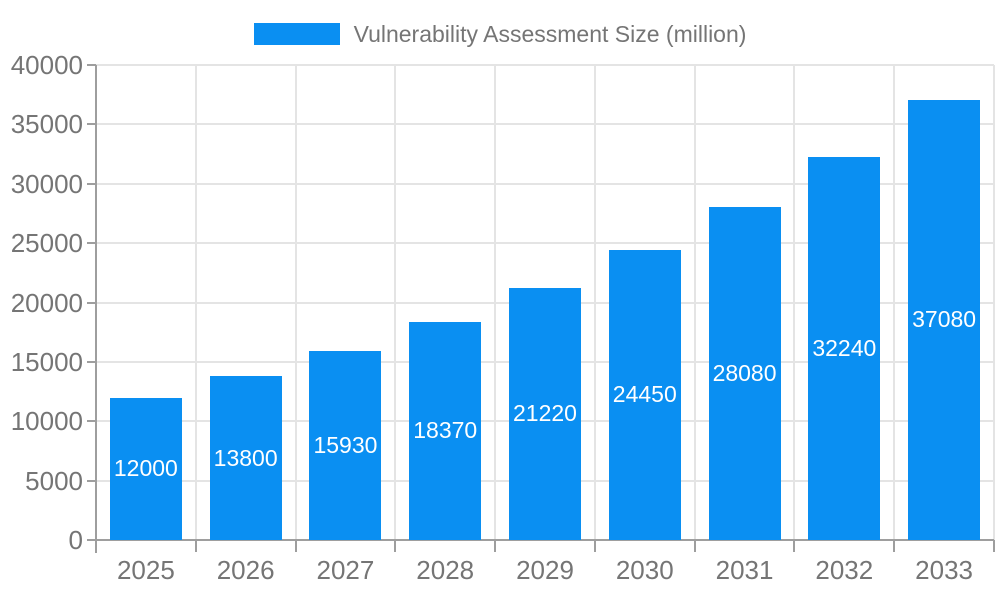 The width and height of the screenshot is (1000, 600). What do you see at coordinates (46, 361) in the screenshot?
I see `y-tick-label: 15000` at bounding box center [46, 361].